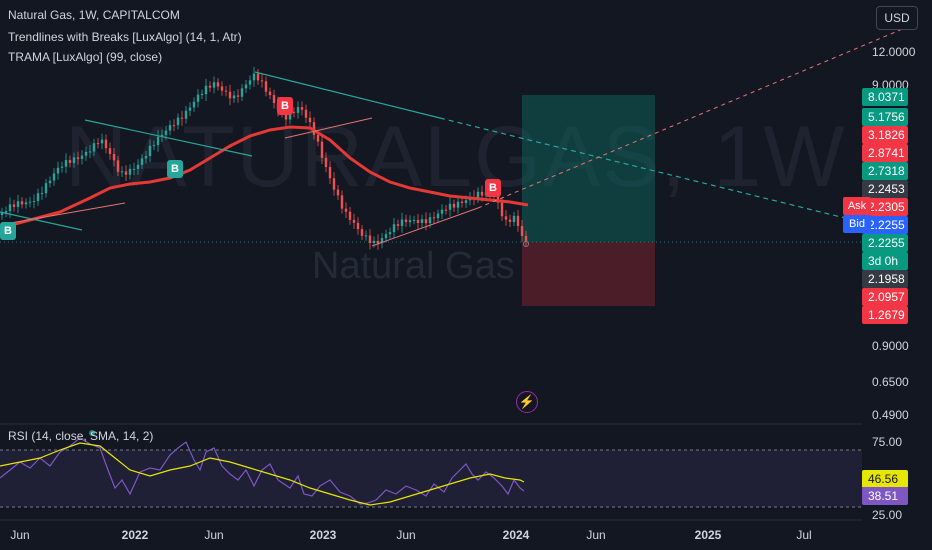 The height and width of the screenshot is (550, 932). What do you see at coordinates (890, 415) in the screenshot?
I see `price-axis-label: 0.4900` at bounding box center [890, 415].